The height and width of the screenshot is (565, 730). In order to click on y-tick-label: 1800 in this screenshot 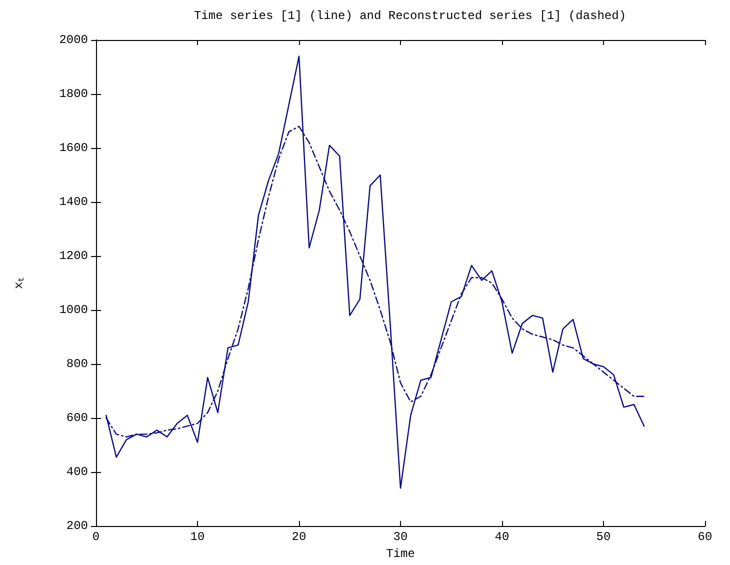, I will do `click(73, 94)`.